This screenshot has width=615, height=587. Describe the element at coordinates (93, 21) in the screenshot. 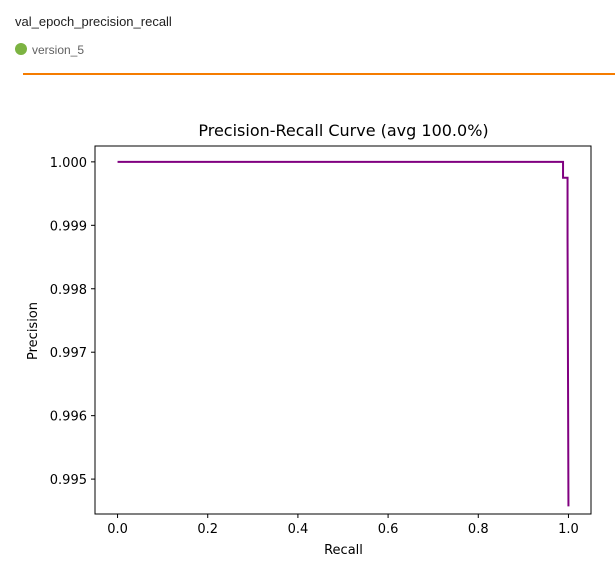

I see `card-title: val_epoch_precision_recall` at that location.